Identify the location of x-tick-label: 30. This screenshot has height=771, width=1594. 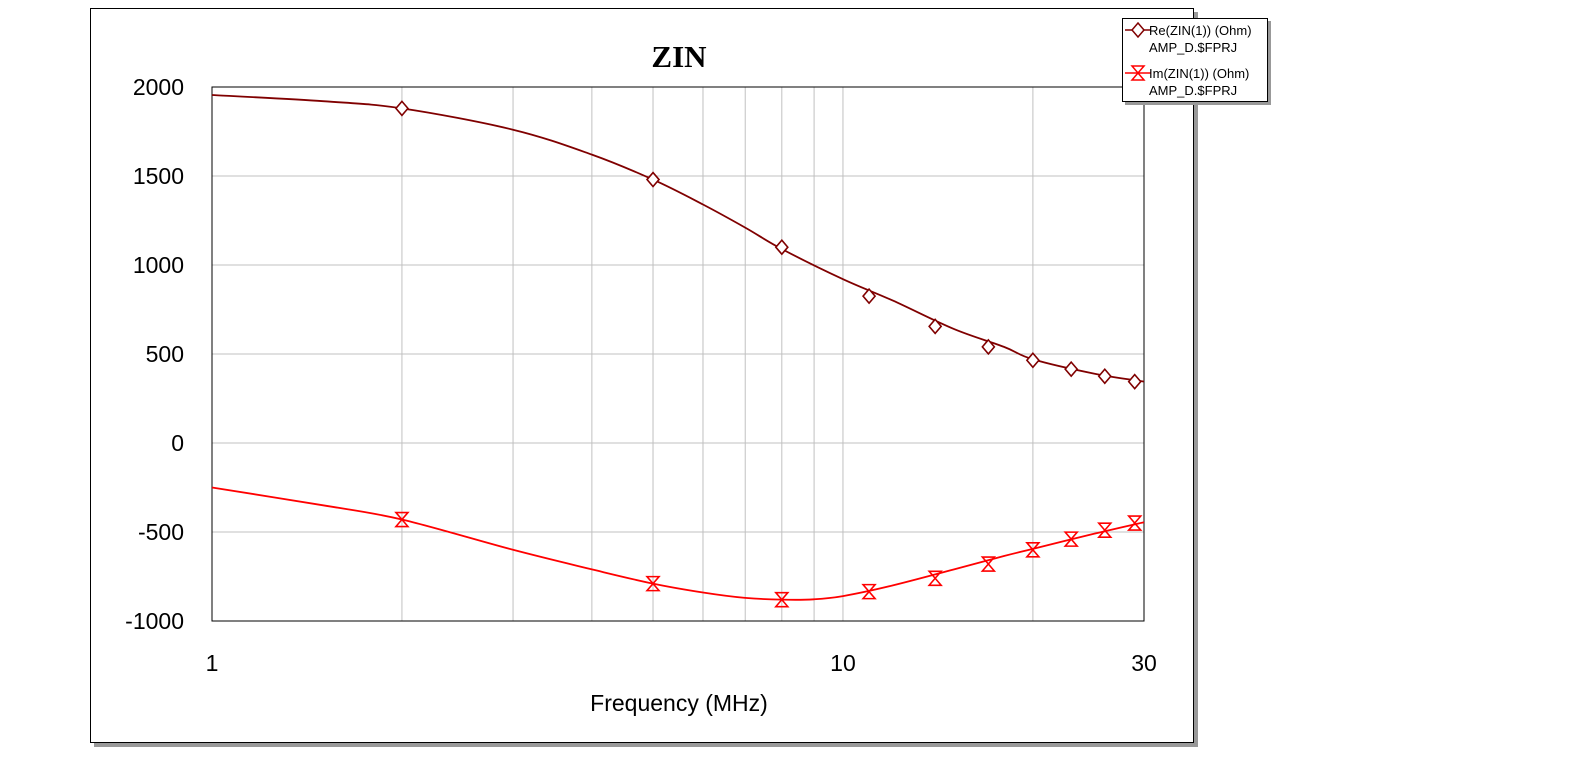
(1144, 663).